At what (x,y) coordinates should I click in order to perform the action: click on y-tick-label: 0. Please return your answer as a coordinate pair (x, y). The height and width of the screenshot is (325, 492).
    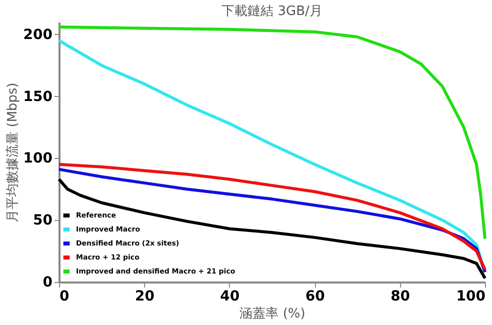
    Looking at the image, I should click on (47, 282).